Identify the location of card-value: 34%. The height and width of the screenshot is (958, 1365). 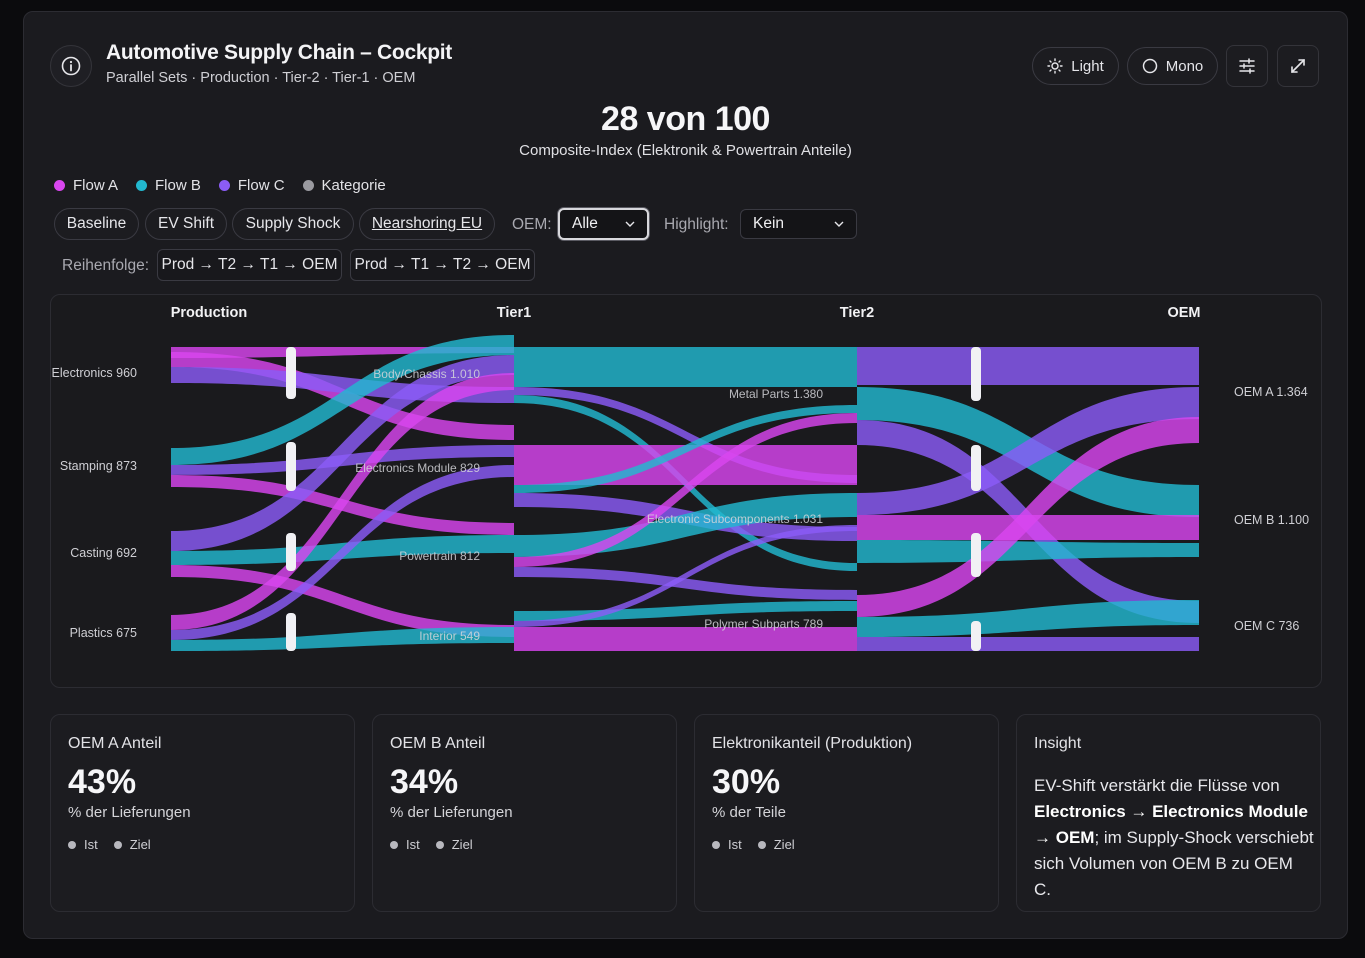
(424, 782).